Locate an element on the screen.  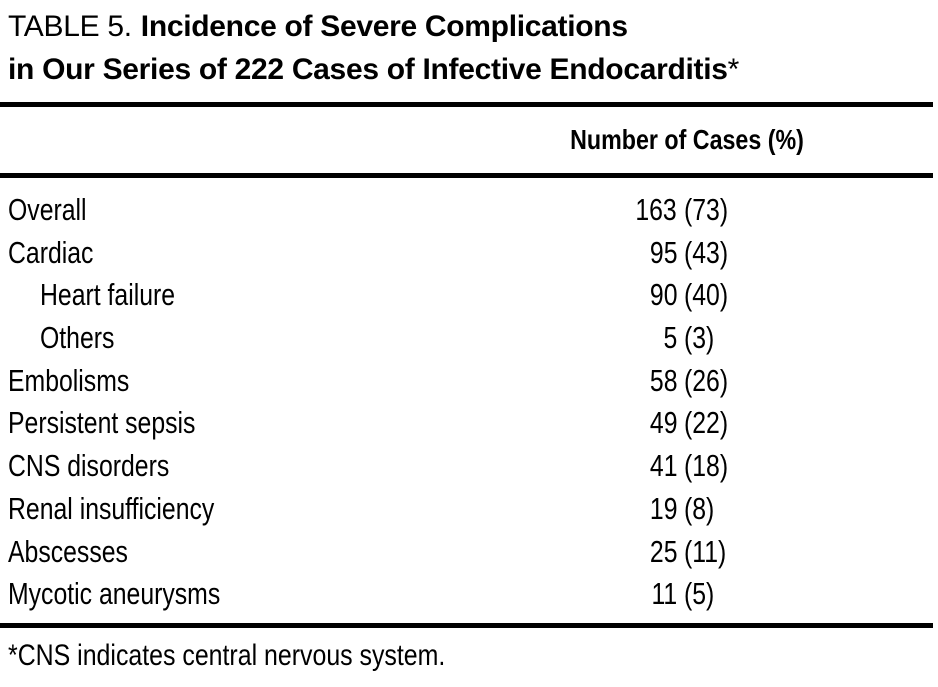
table-title-text-1: Incidence of Severe Complications is located at coordinates (384, 26).